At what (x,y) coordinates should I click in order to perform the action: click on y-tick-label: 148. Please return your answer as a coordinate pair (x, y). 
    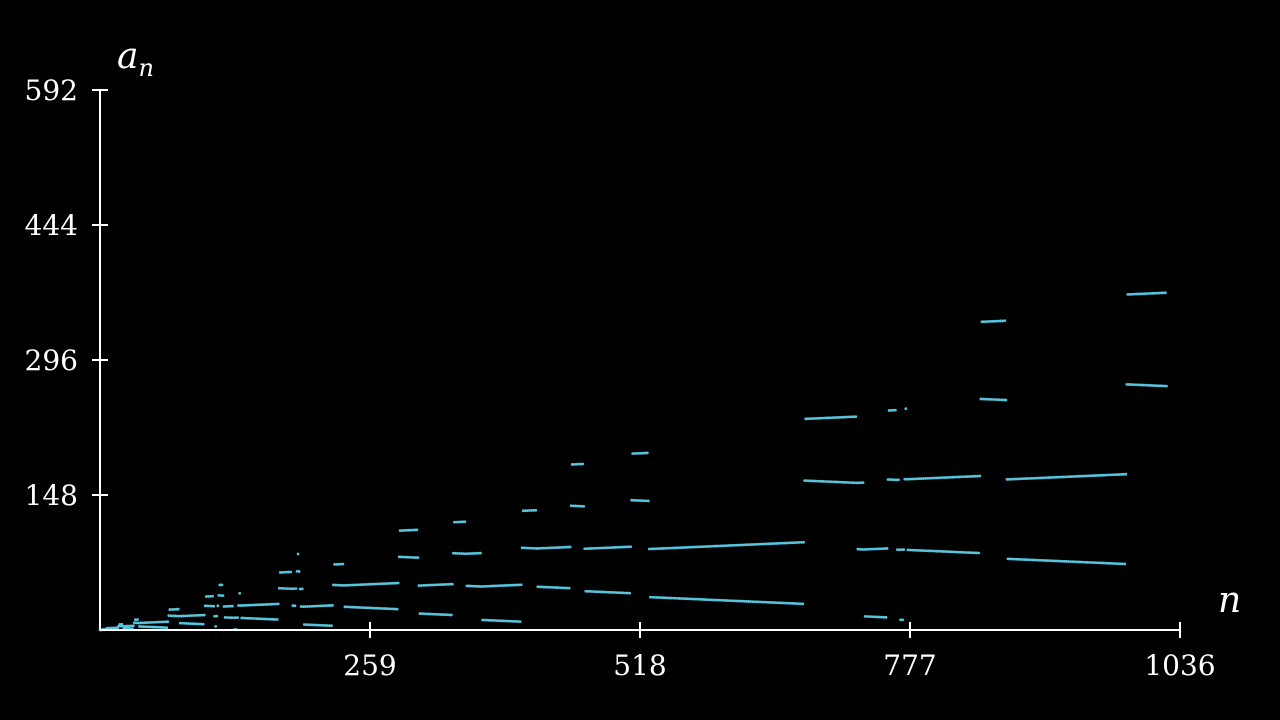
    Looking at the image, I should click on (51, 495).